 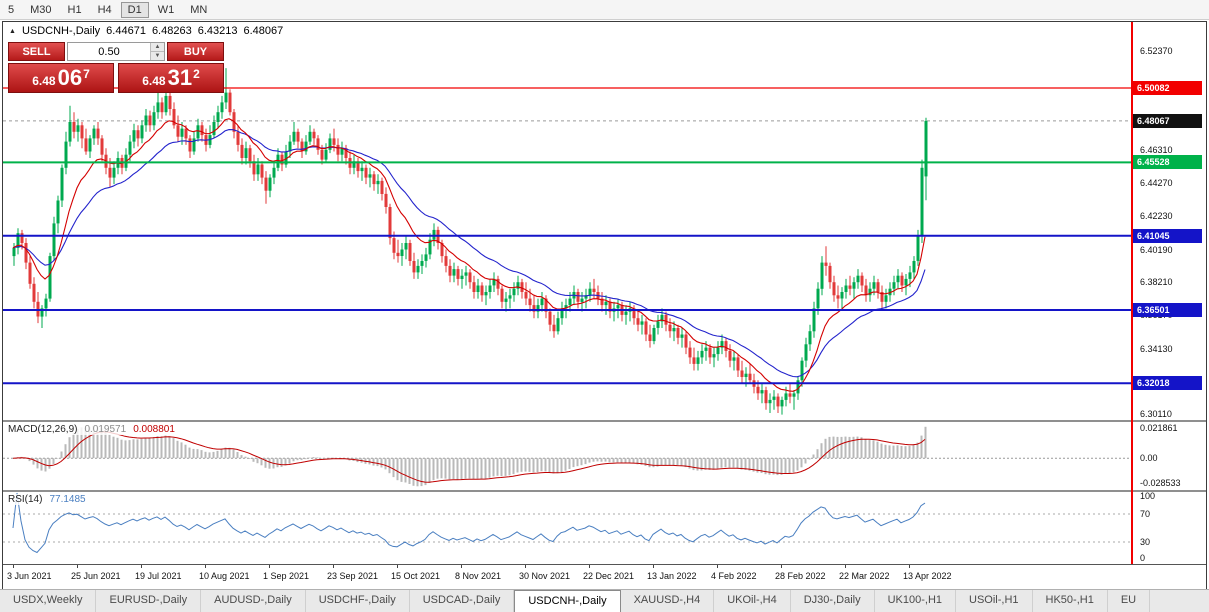 I want to click on date-label: 19 Jul 2021, so click(x=158, y=576).